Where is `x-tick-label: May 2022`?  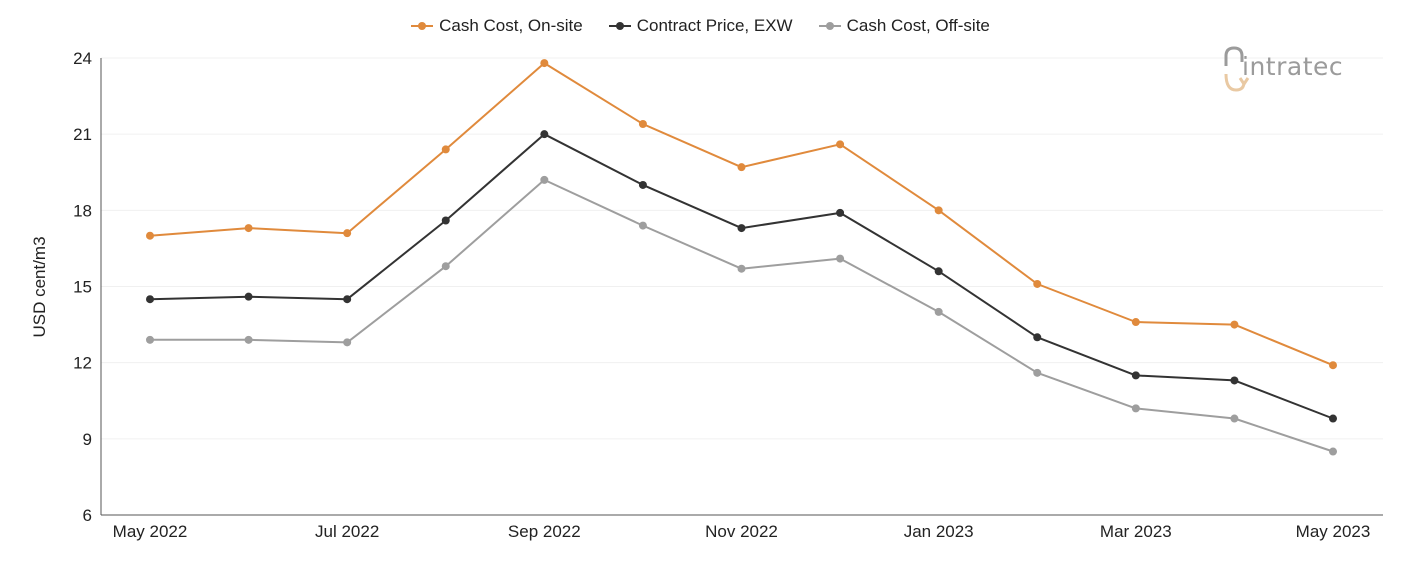
x-tick-label: May 2022 is located at coordinates (150, 531).